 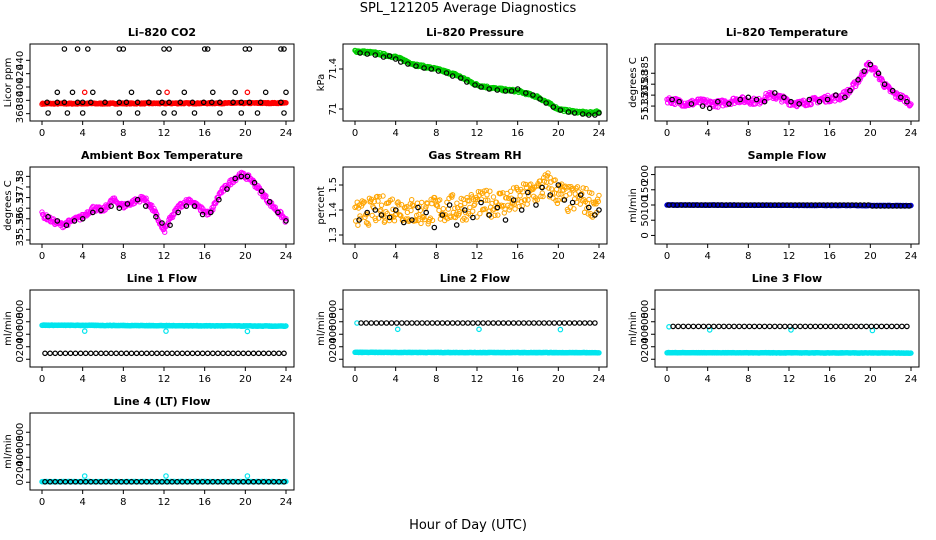 What do you see at coordinates (477, 200) in the screenshot?
I see `panel-data` at bounding box center [477, 200].